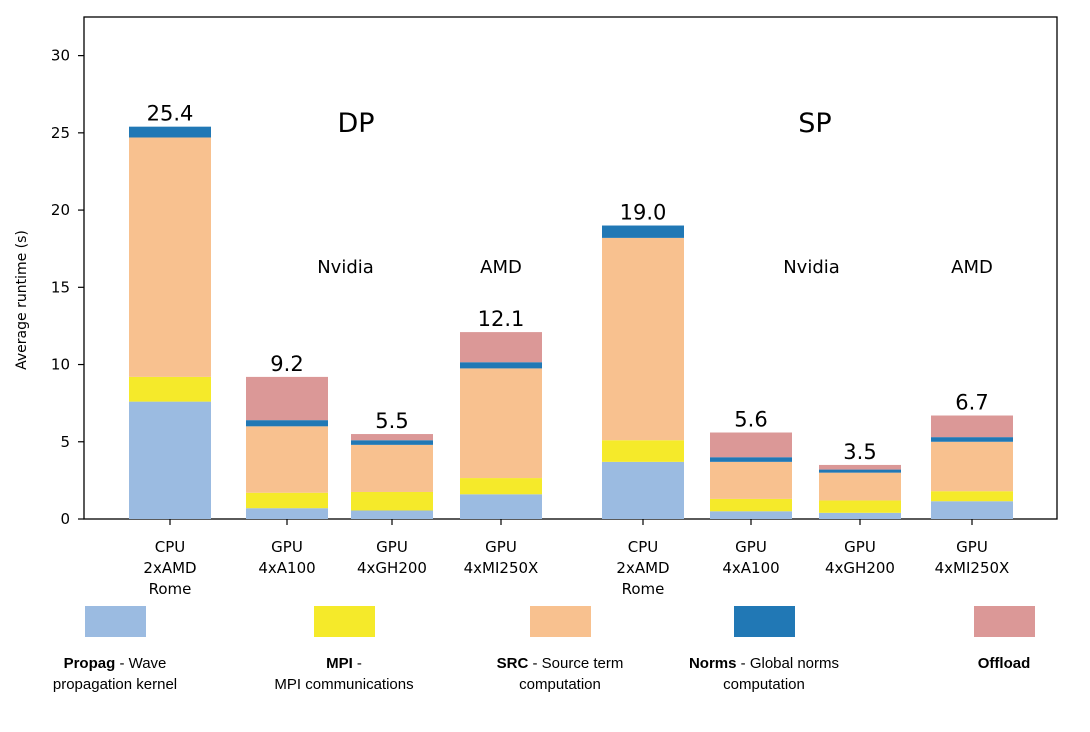 This screenshot has height=732, width=1090. What do you see at coordinates (560, 621) in the screenshot?
I see `legend-swatch-src` at bounding box center [560, 621].